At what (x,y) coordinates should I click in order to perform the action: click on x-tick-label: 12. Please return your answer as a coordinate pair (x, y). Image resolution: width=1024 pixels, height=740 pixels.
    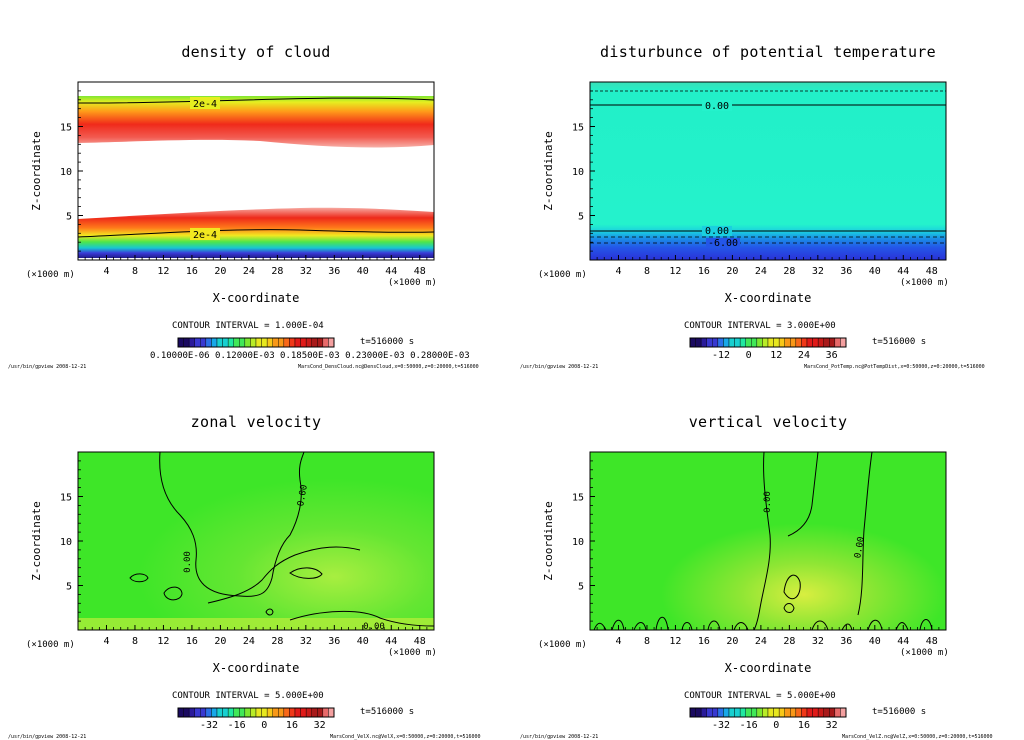
    Looking at the image, I should click on (675, 271).